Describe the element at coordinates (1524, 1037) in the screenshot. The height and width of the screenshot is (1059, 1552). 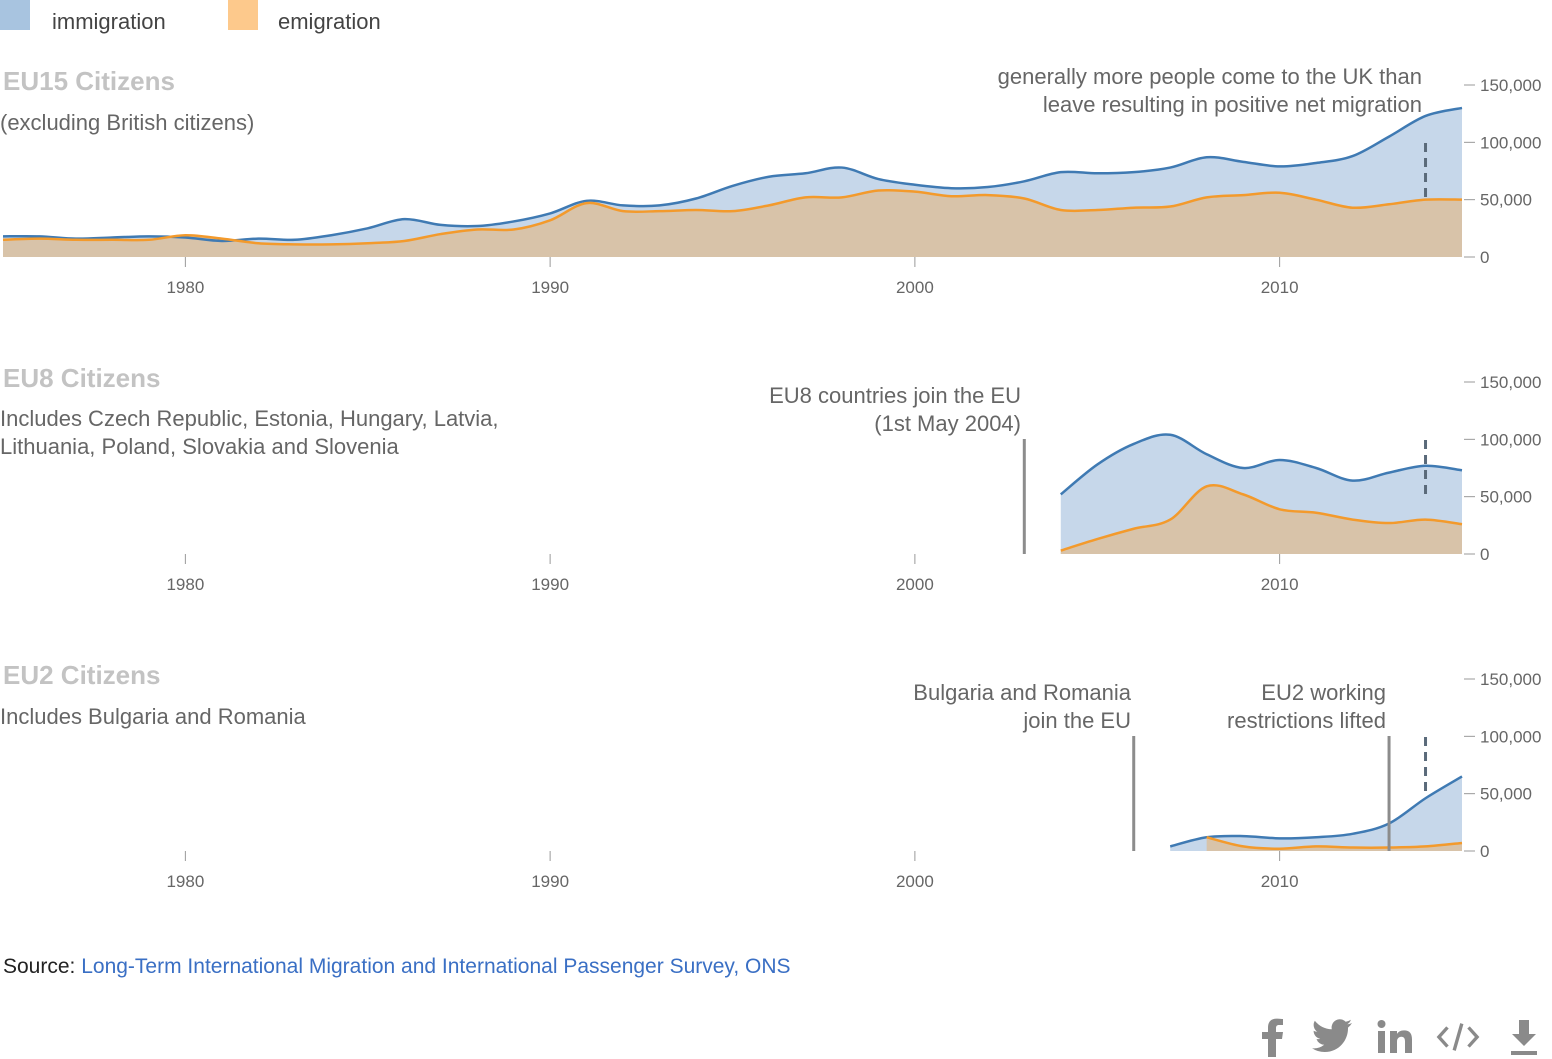
I see `download-icon` at that location.